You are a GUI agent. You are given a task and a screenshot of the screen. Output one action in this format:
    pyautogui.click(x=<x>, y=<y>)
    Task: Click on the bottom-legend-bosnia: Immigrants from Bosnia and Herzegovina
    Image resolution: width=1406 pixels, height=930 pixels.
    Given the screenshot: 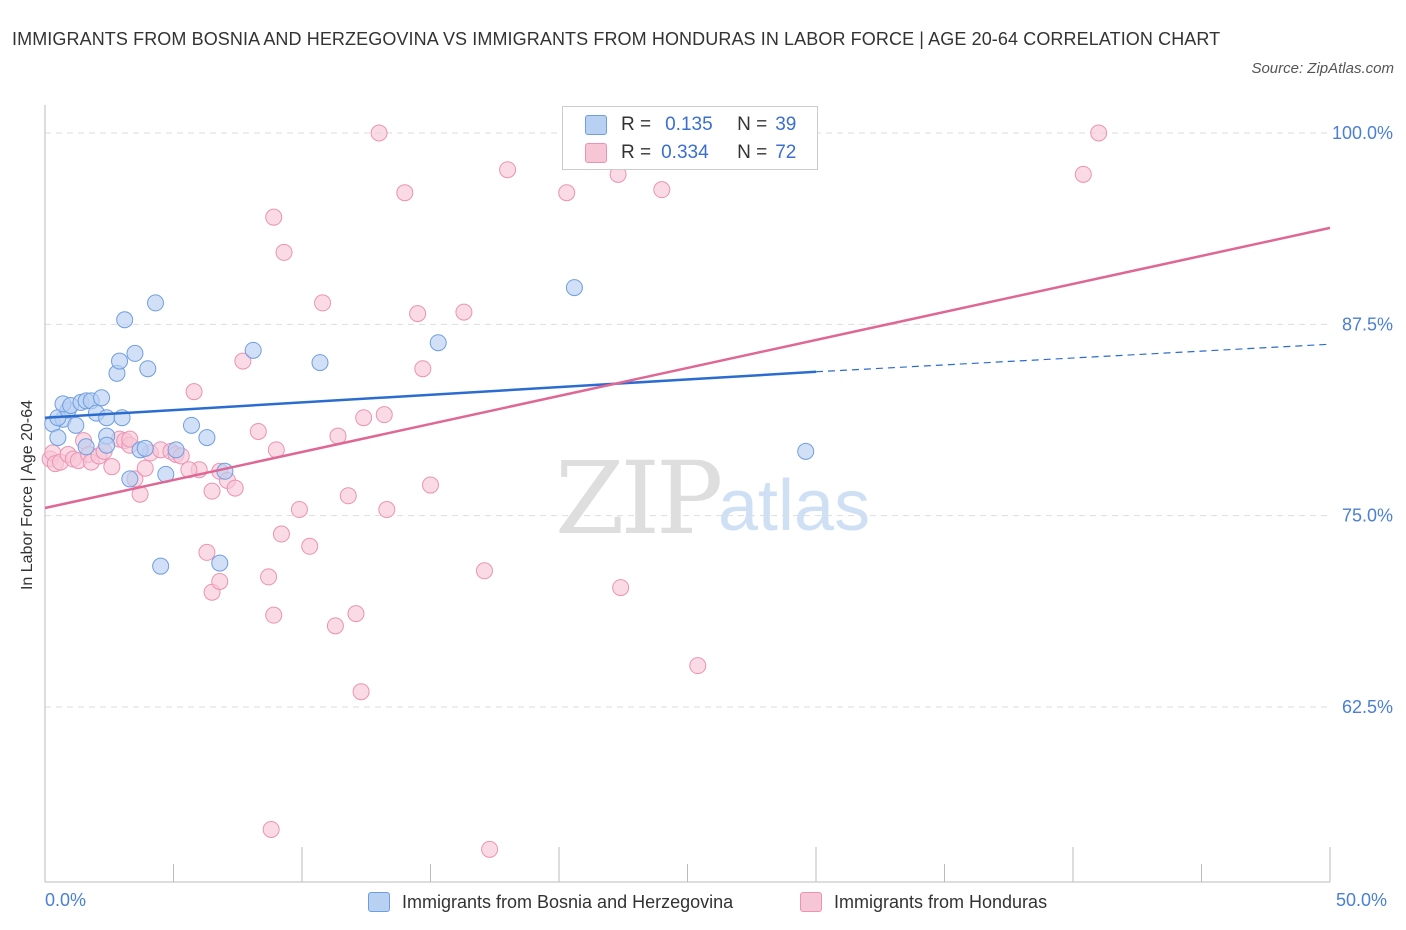 What is the action you would take?
    pyautogui.click(x=550, y=902)
    